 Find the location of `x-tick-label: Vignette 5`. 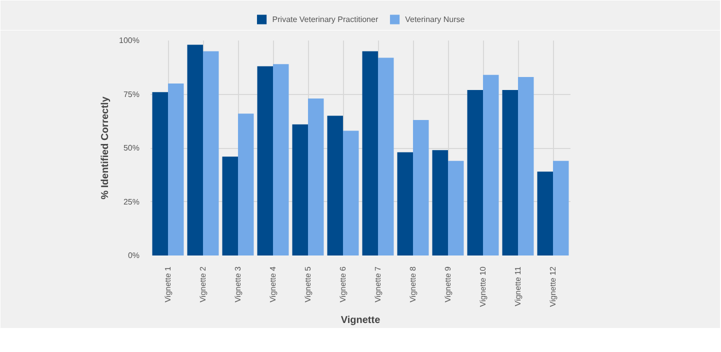

x-tick-label: Vignette 5 is located at coordinates (308, 284).